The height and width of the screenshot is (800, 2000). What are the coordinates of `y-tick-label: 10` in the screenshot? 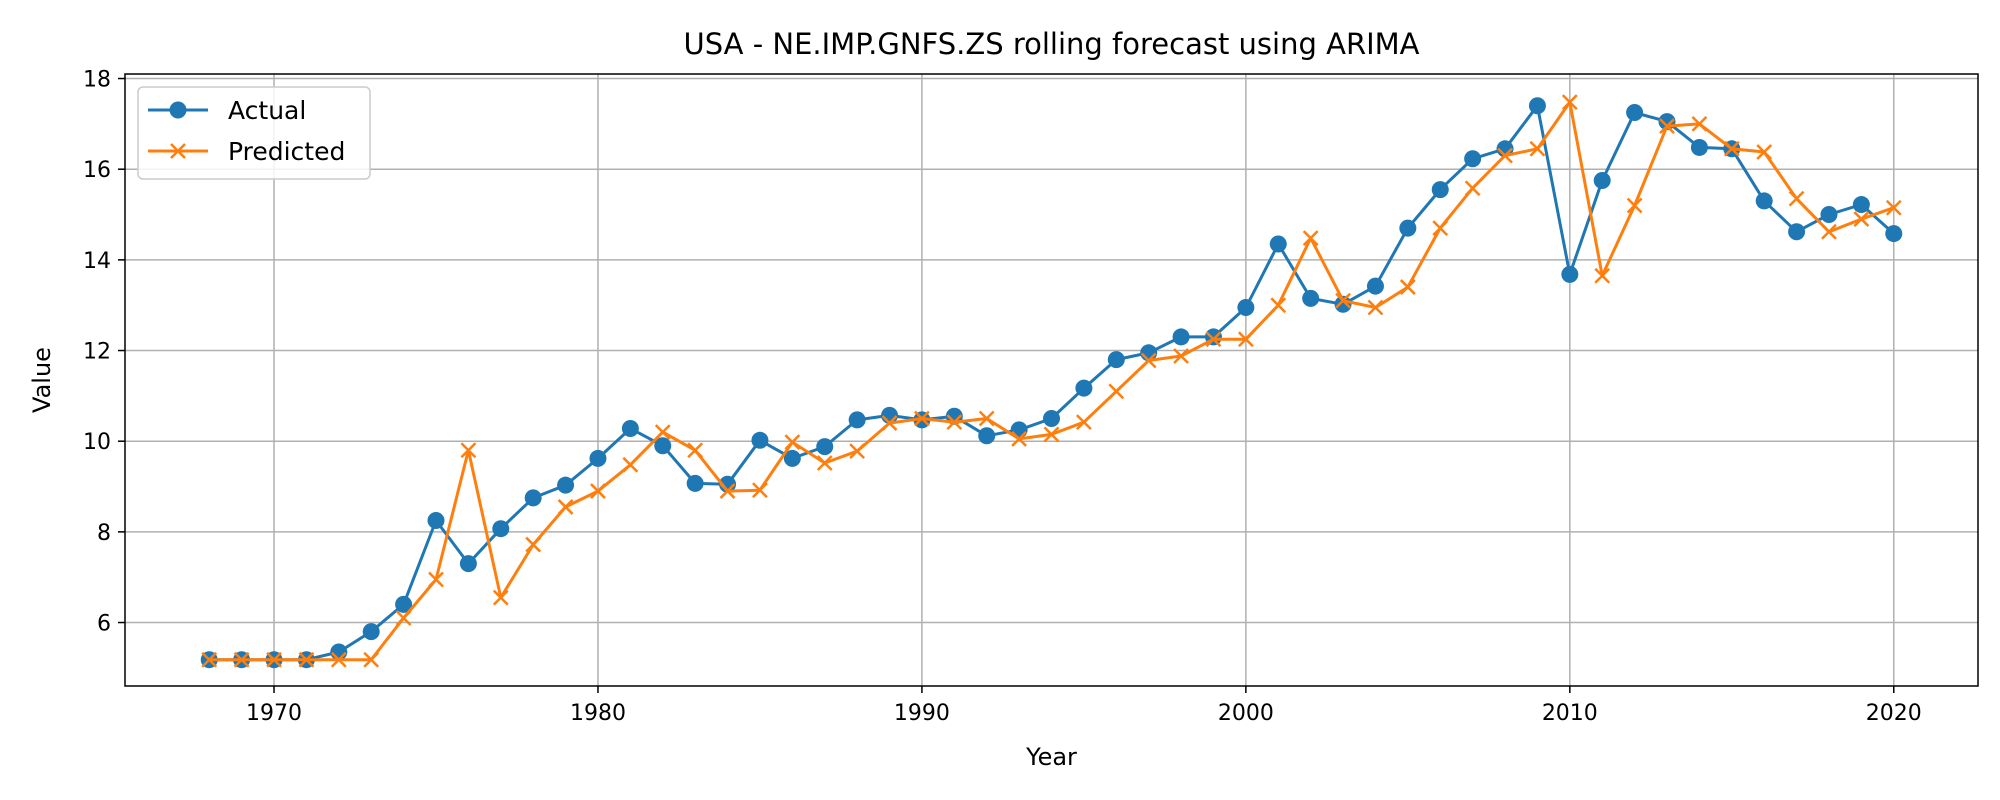 It's located at (97, 442).